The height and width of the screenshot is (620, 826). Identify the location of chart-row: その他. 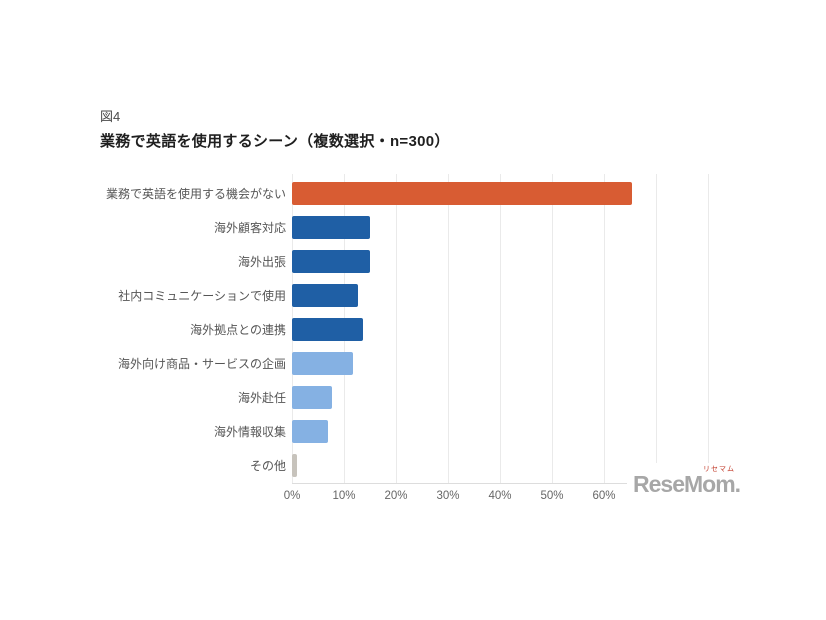
(404, 465).